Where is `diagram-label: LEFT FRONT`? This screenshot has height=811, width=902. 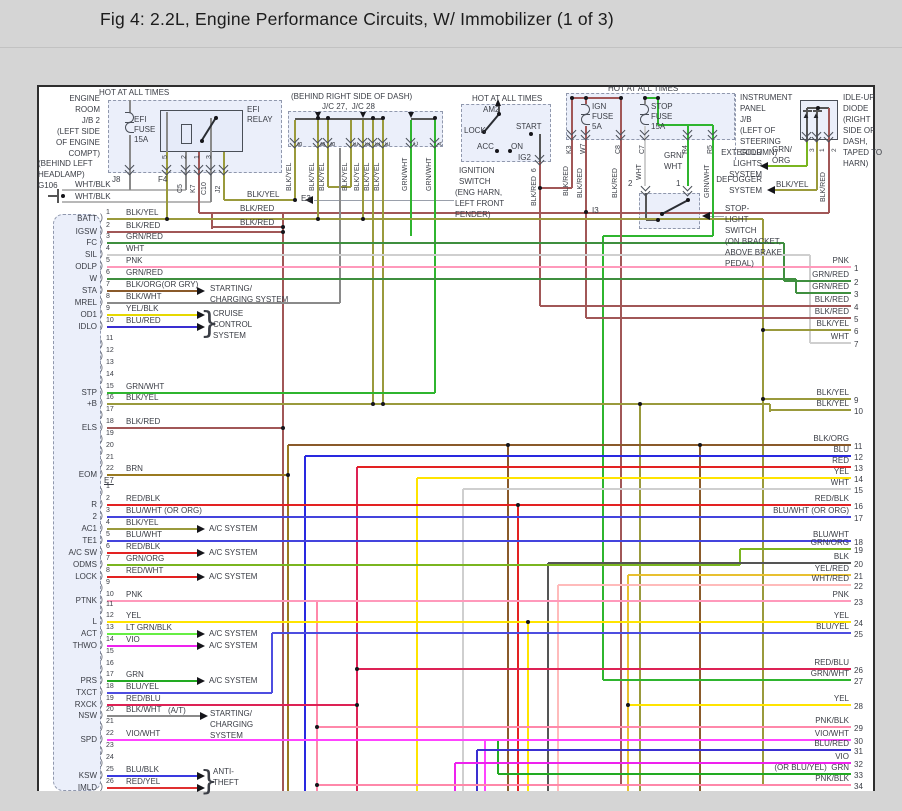
diagram-label: LEFT FRONT is located at coordinates (480, 203).